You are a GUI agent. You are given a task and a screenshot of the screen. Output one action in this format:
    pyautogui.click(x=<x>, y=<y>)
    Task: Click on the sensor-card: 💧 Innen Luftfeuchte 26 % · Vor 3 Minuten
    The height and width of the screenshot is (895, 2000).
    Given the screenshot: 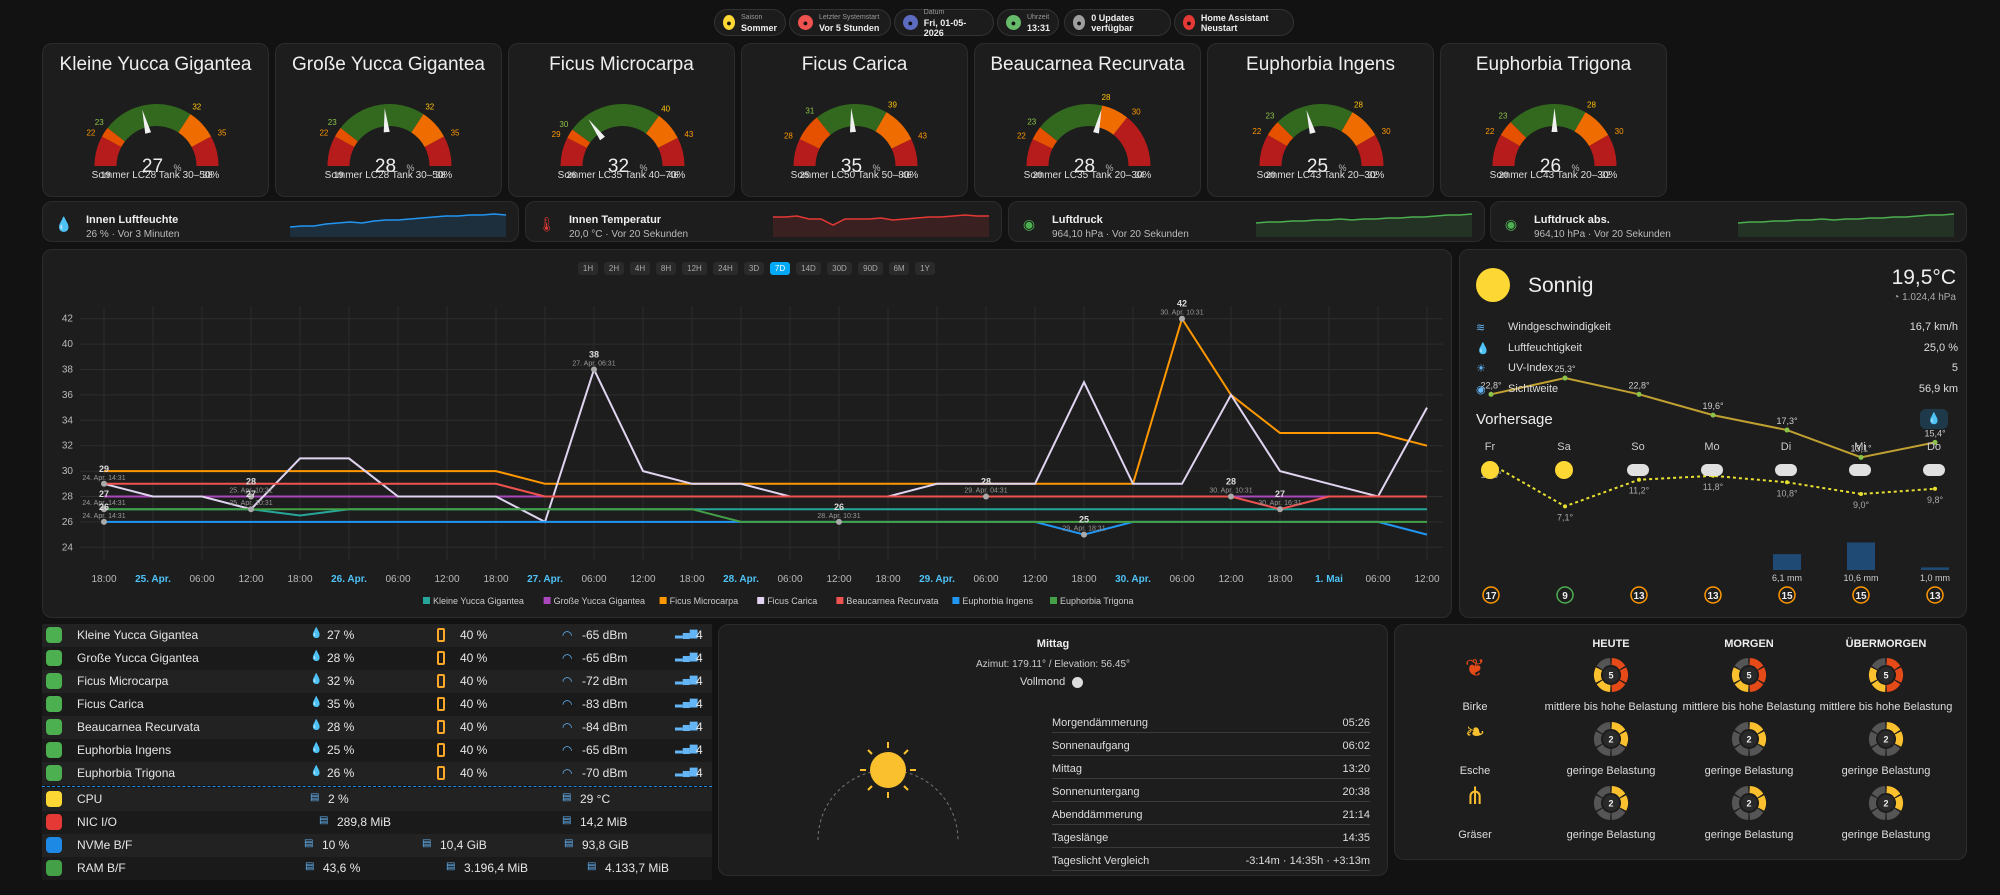 What is the action you would take?
    pyautogui.click(x=280, y=221)
    